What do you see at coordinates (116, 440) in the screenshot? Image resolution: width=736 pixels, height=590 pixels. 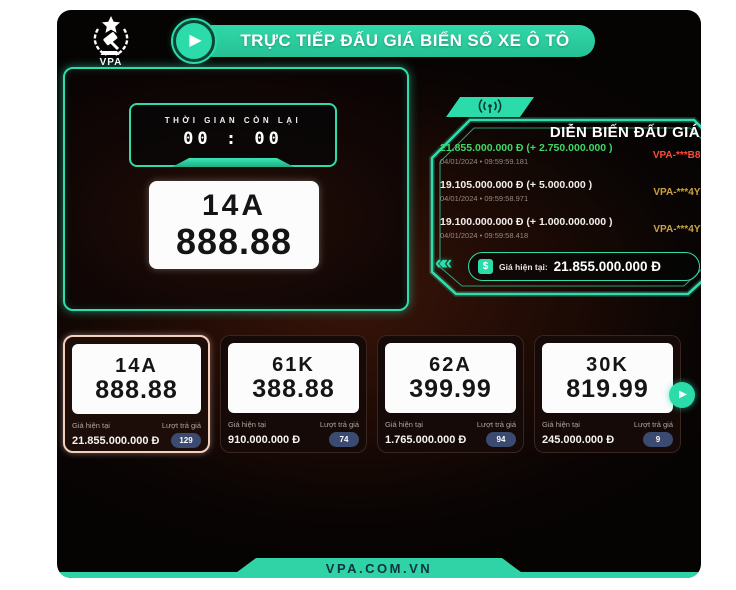 I see `card-price: 21.855.000.000 Đ` at bounding box center [116, 440].